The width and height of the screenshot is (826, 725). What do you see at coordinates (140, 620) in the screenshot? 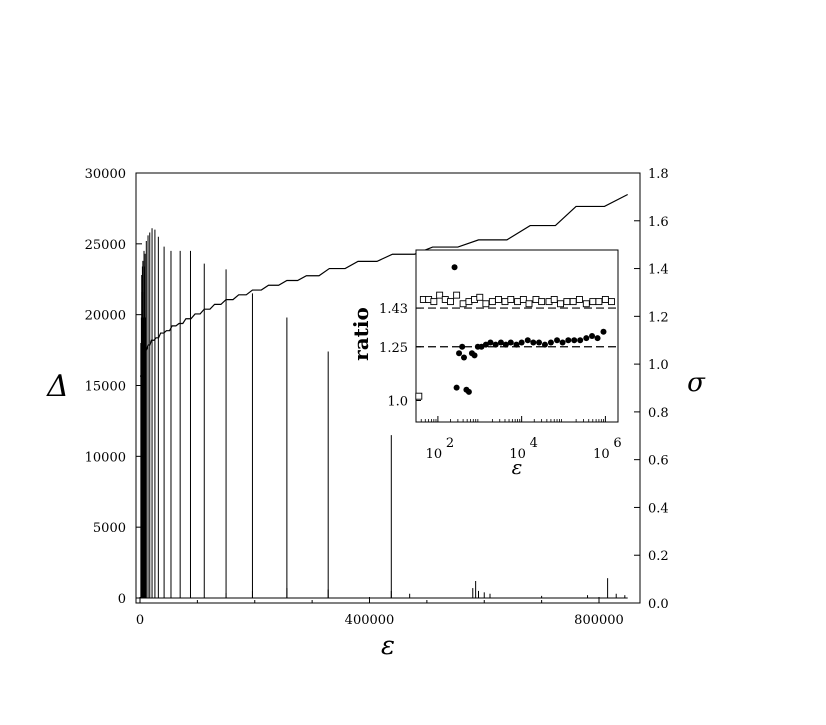
I see `x-tick-label: 0` at bounding box center [140, 620].